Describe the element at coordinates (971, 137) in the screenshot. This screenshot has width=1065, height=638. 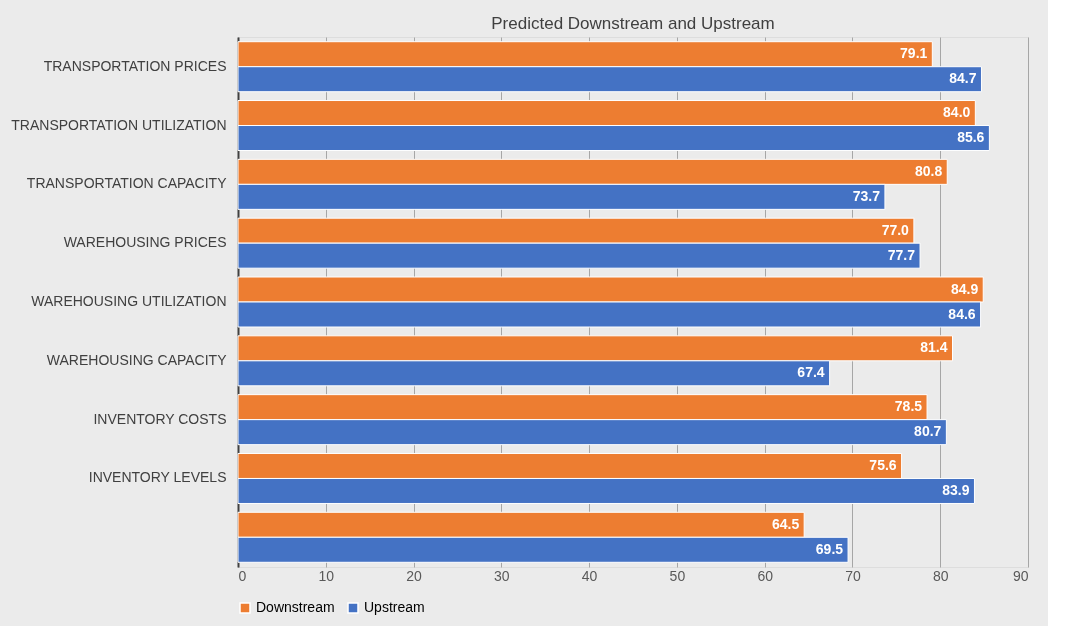
I see `data-label: 85.6` at that location.